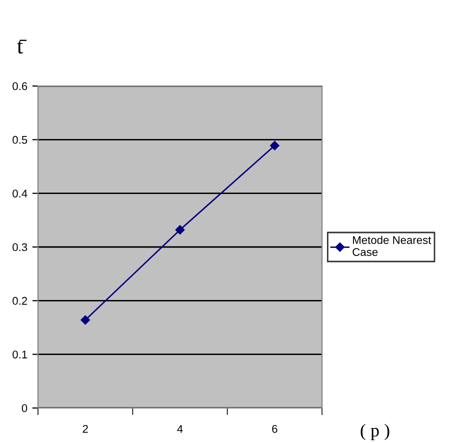 The image size is (463, 443). What do you see at coordinates (180, 429) in the screenshot?
I see `x-tick-label: 4` at bounding box center [180, 429].